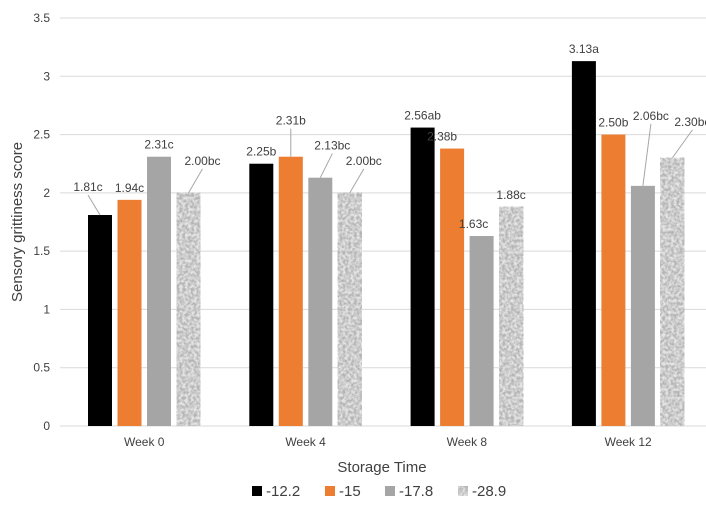  Describe the element at coordinates (17, 222) in the screenshot. I see `y-axis-label: Sensory grittiness score` at that location.